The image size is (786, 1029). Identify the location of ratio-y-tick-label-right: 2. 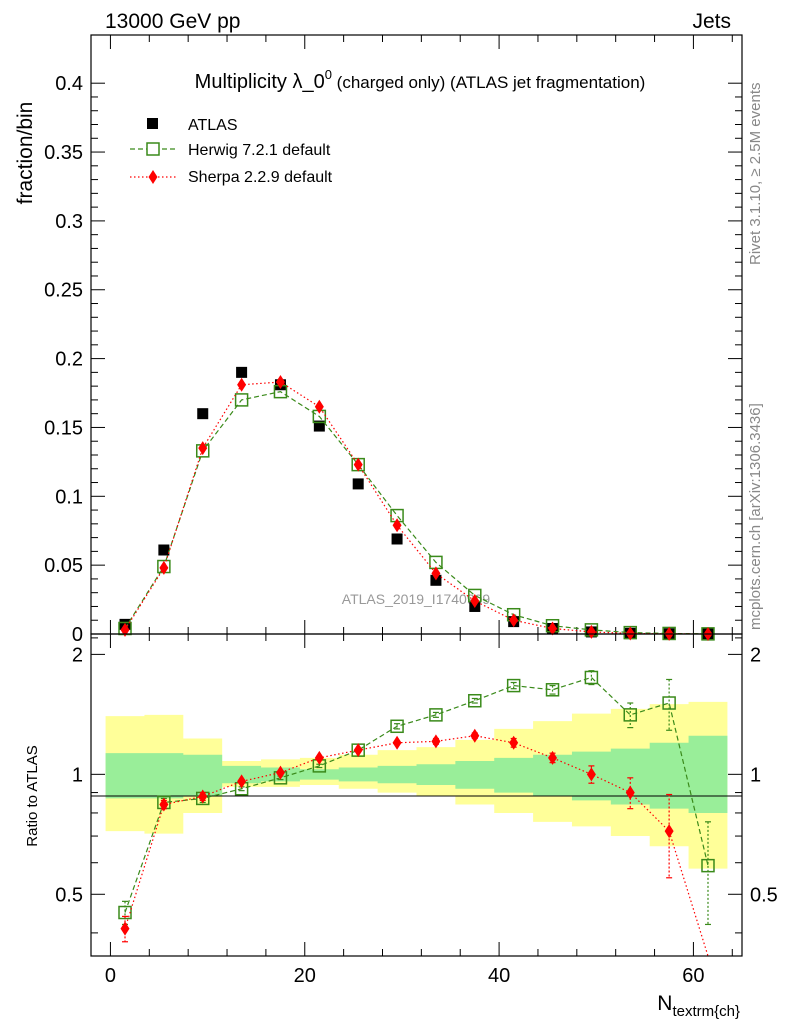
(755, 655).